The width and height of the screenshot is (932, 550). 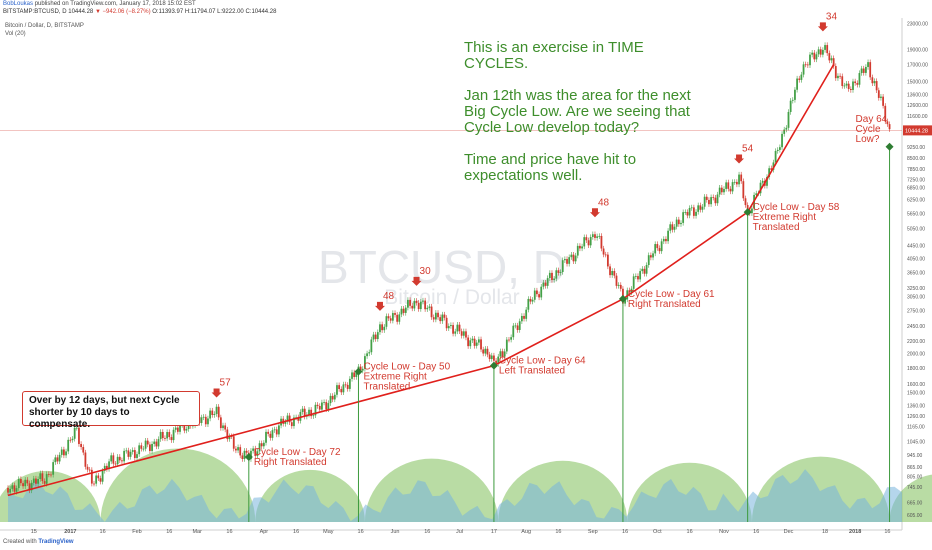 What do you see at coordinates (542, 366) in the screenshot?
I see `cycle-low-label: Cycle Low - Day 64 Left Translated` at bounding box center [542, 366].